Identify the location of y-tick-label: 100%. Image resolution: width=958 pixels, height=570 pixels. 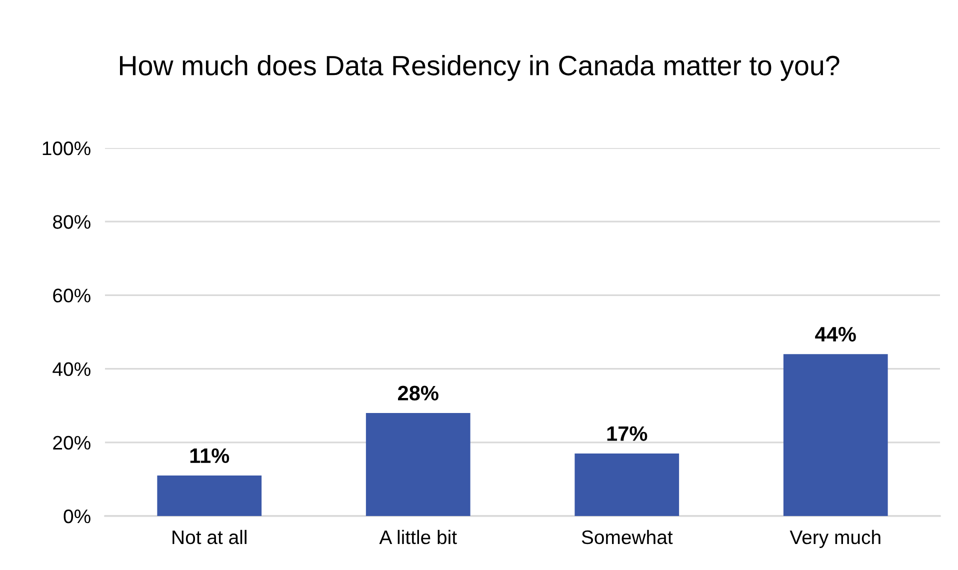
(66, 148).